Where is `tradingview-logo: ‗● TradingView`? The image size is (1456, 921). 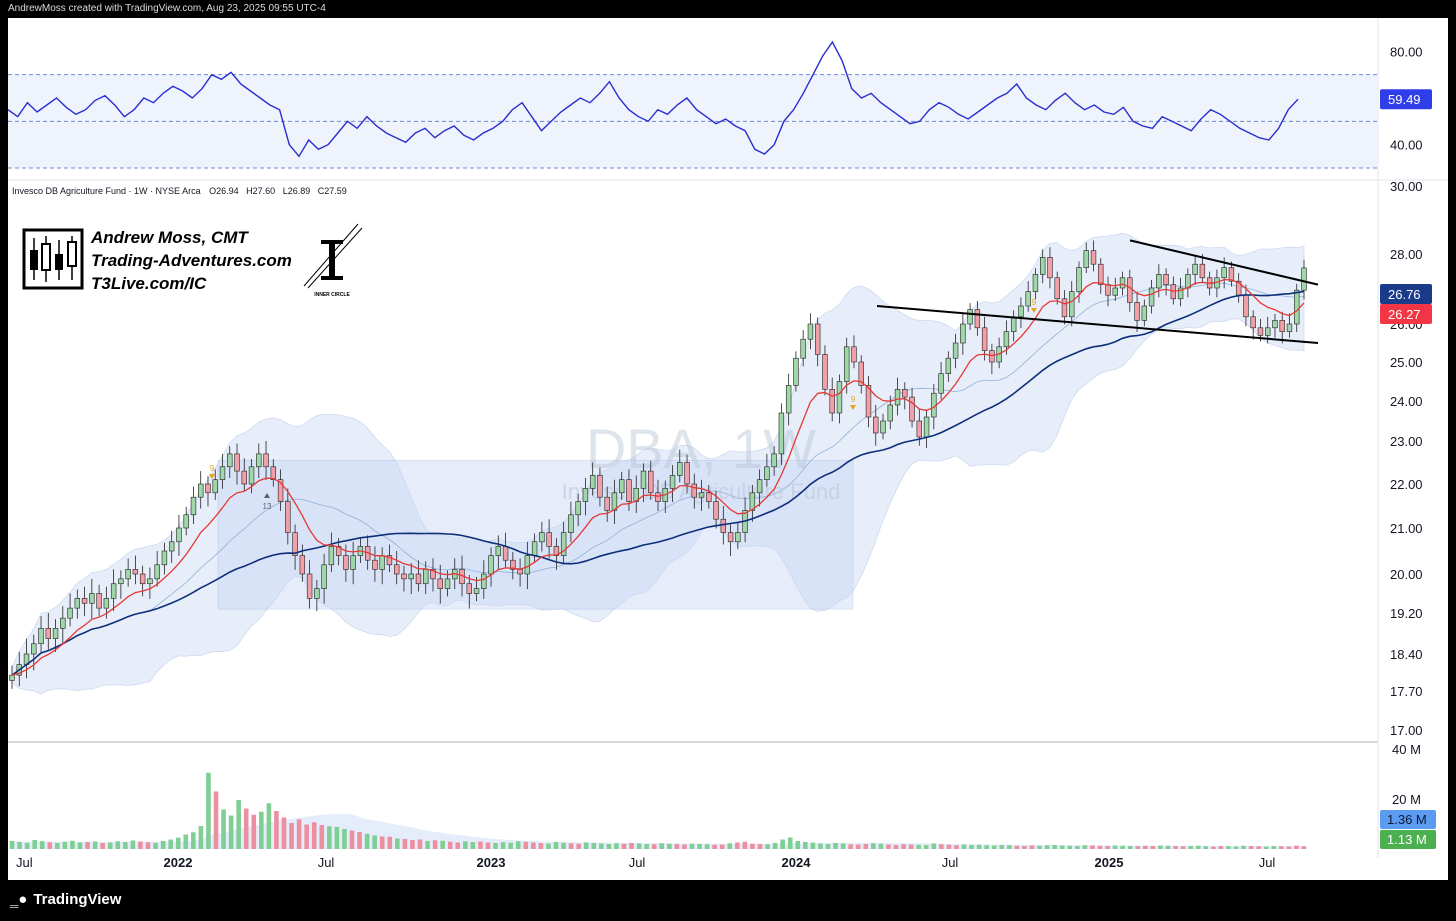 tradingview-logo: ‗● TradingView is located at coordinates (65, 899).